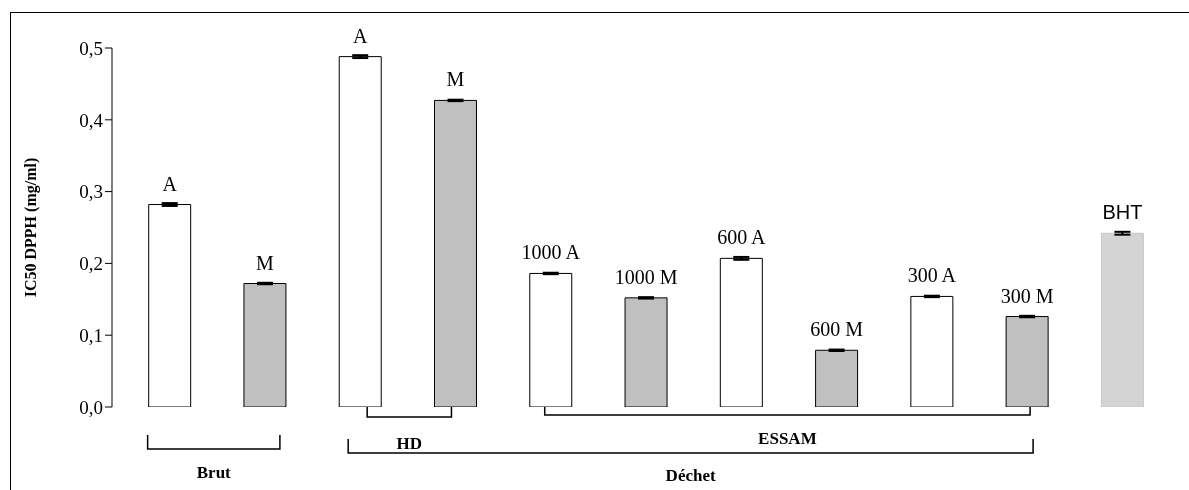  I want to click on y-tick-label: 0,1, so click(91, 335).